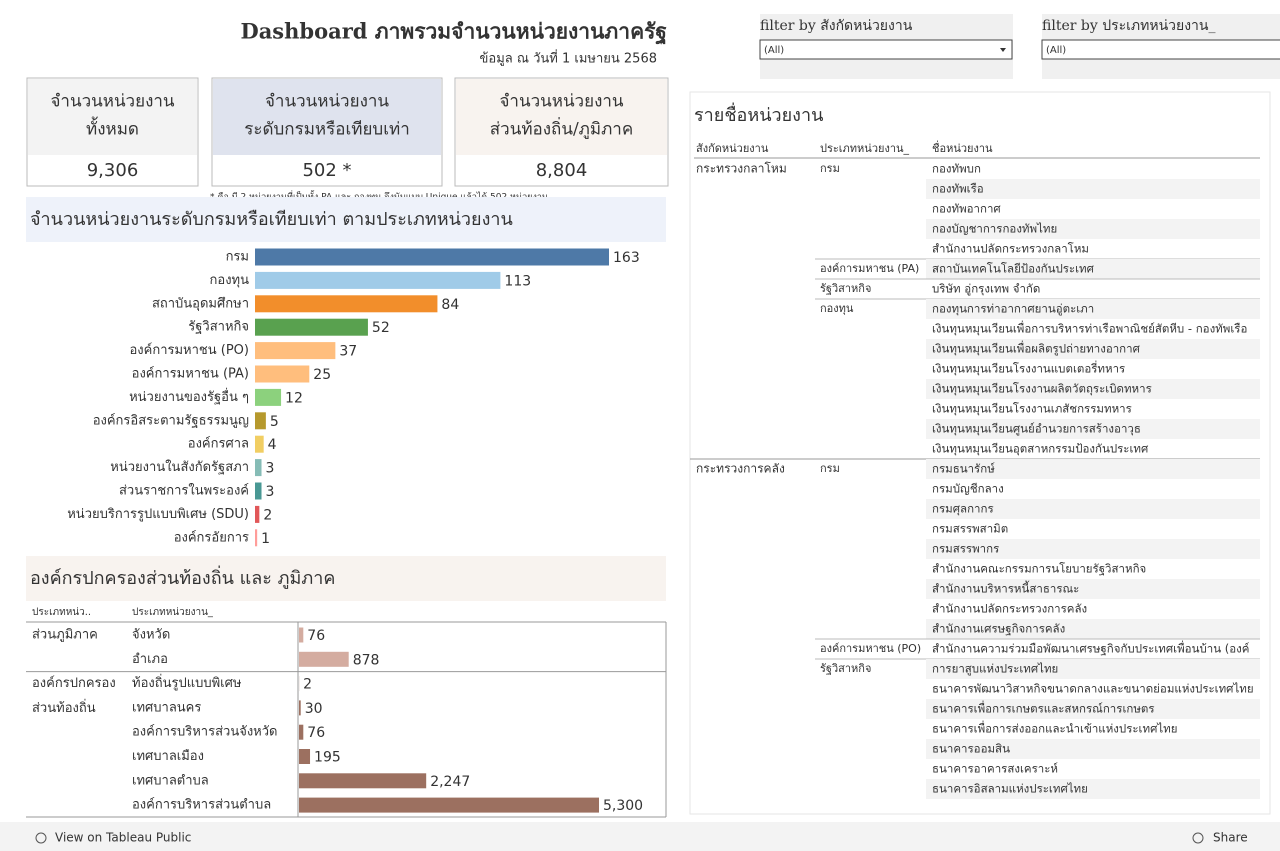 The width and height of the screenshot is (1280, 851). Describe the element at coordinates (151, 635) in the screenshot. I see `category-label: จังหวัด` at that location.